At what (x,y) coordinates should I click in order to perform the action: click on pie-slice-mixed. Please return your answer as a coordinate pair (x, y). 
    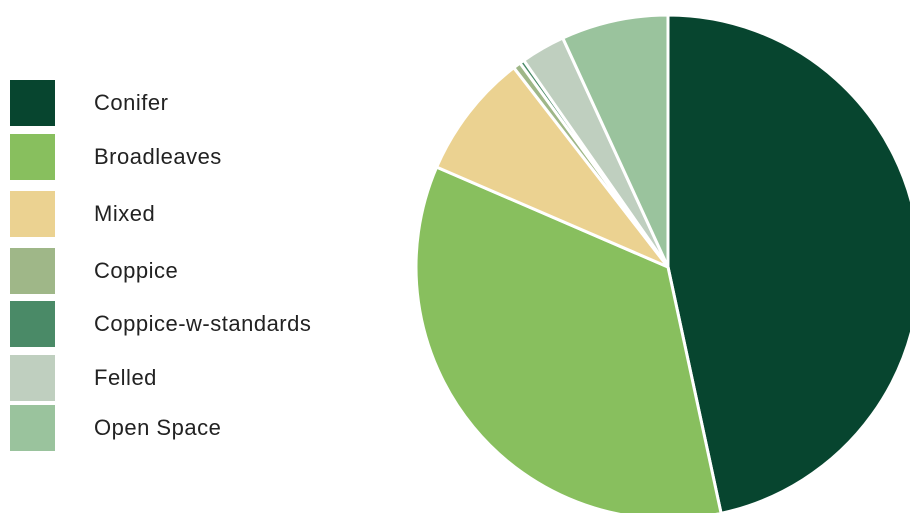
    Looking at the image, I should click on (552, 167).